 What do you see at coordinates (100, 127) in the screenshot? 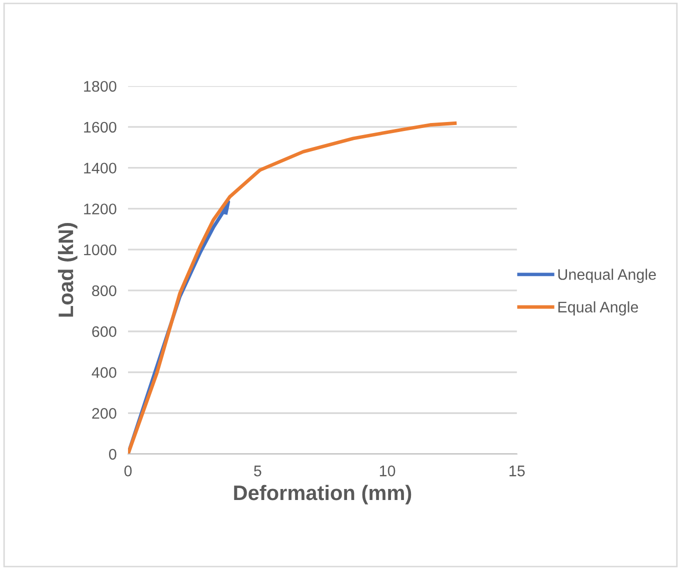
I see `y-tick-label: 1600` at bounding box center [100, 127].